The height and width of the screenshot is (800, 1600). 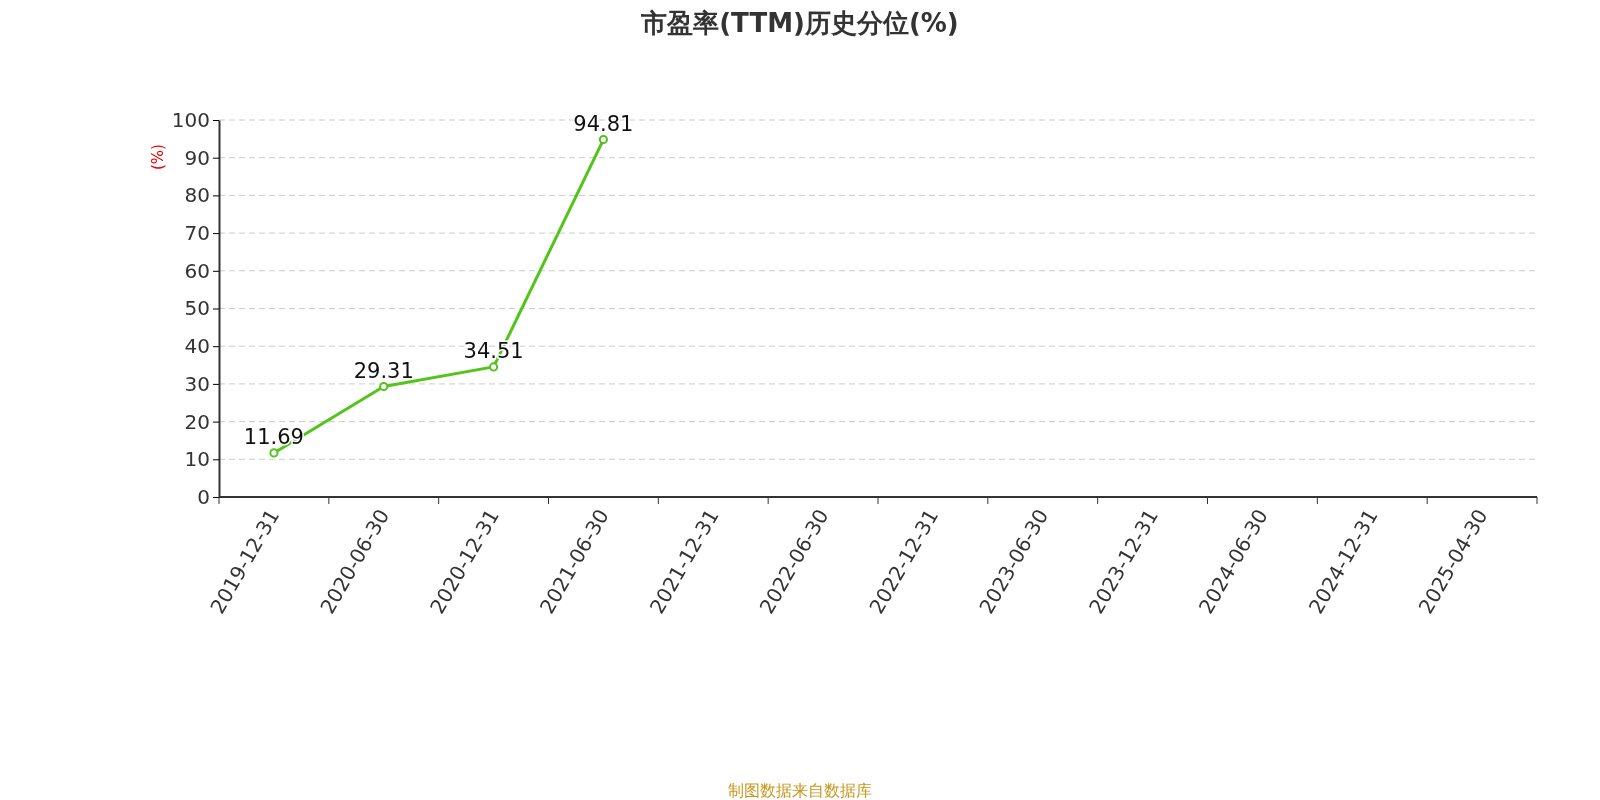 I want to click on data-label: 94.81, so click(x=603, y=123).